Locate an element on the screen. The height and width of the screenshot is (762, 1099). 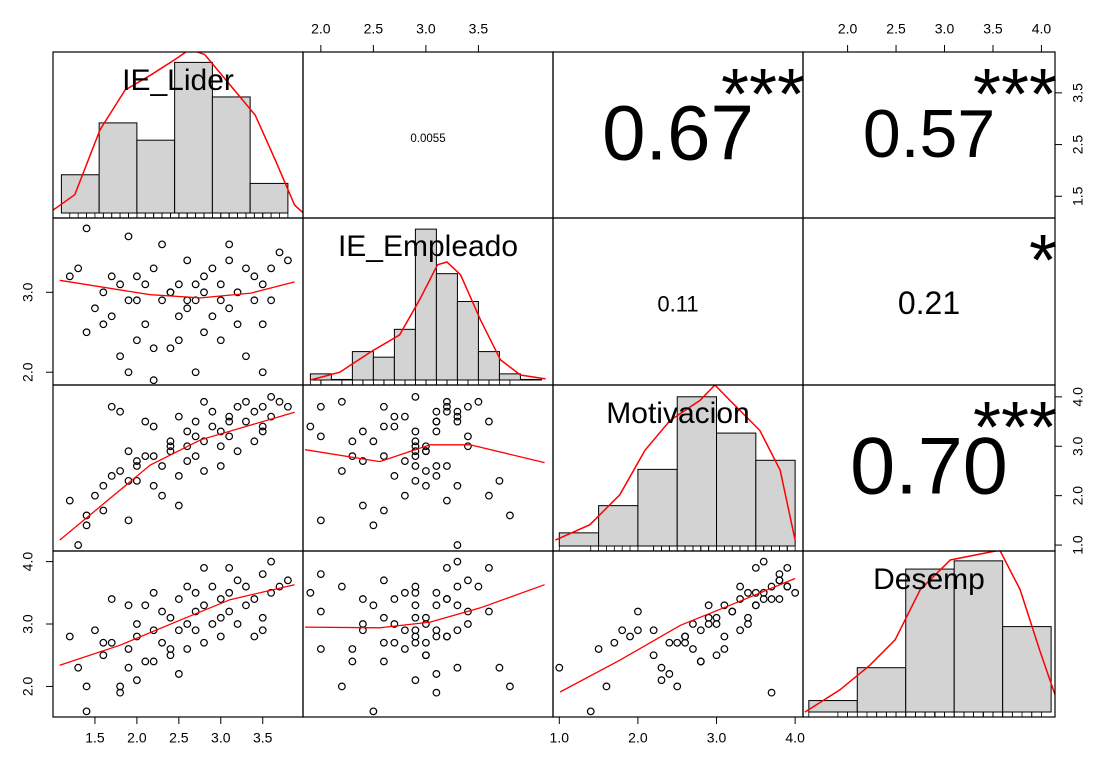
x-tick-label: 4.0 is located at coordinates (795, 738).